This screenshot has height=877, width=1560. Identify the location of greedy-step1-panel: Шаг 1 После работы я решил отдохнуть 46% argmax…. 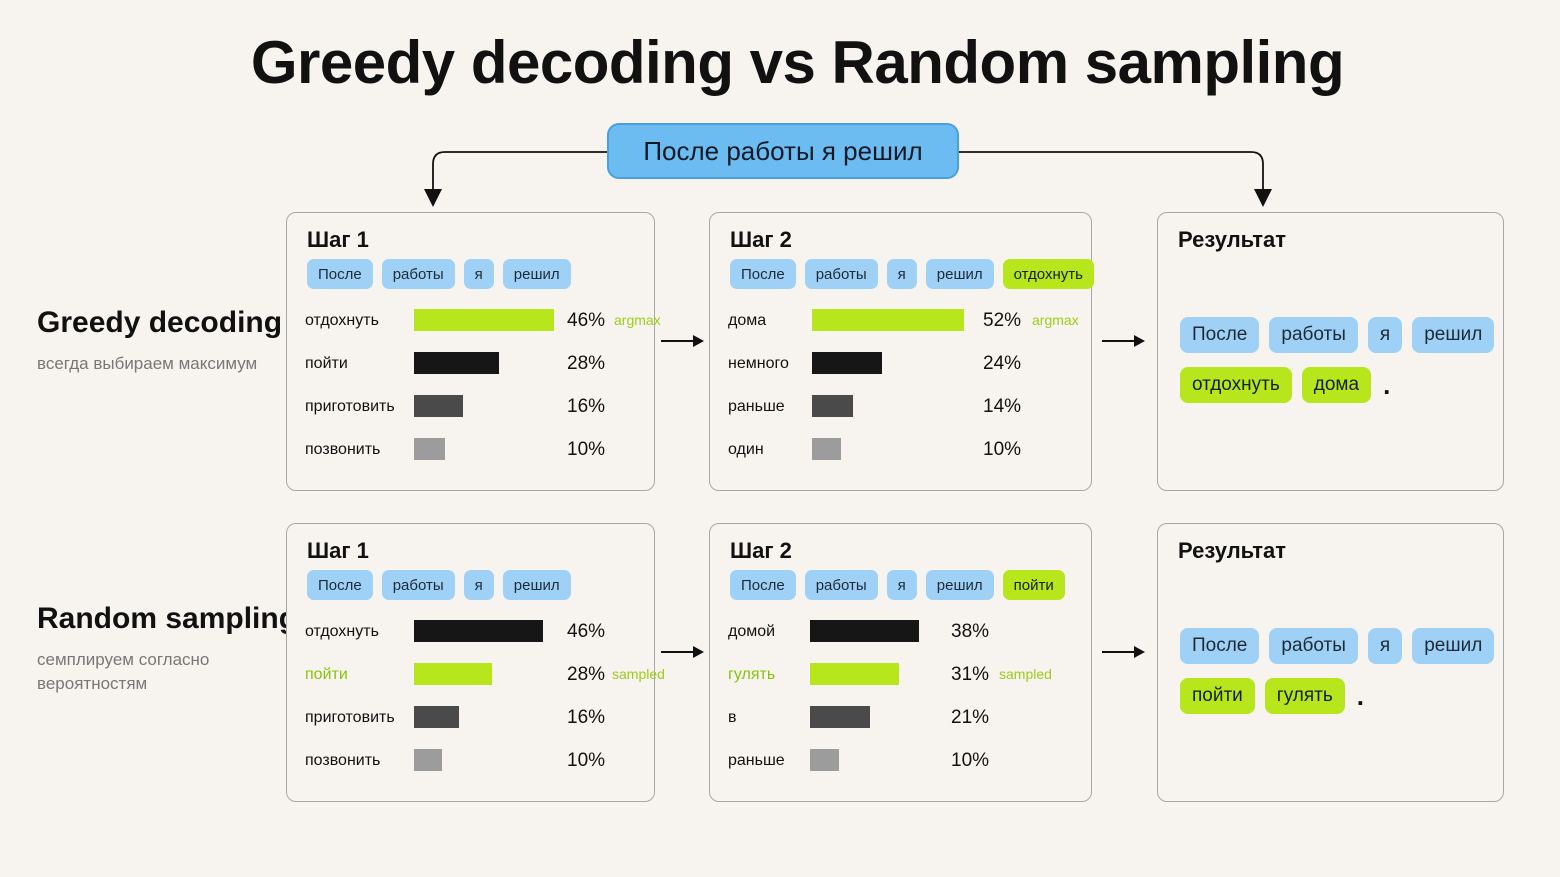
(473, 351).